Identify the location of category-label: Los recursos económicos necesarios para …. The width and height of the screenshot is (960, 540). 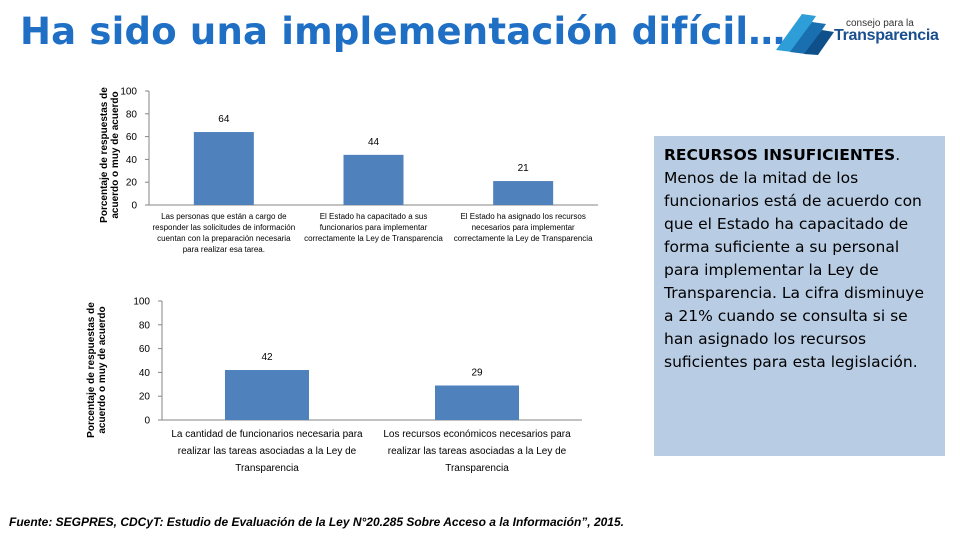
(477, 451).